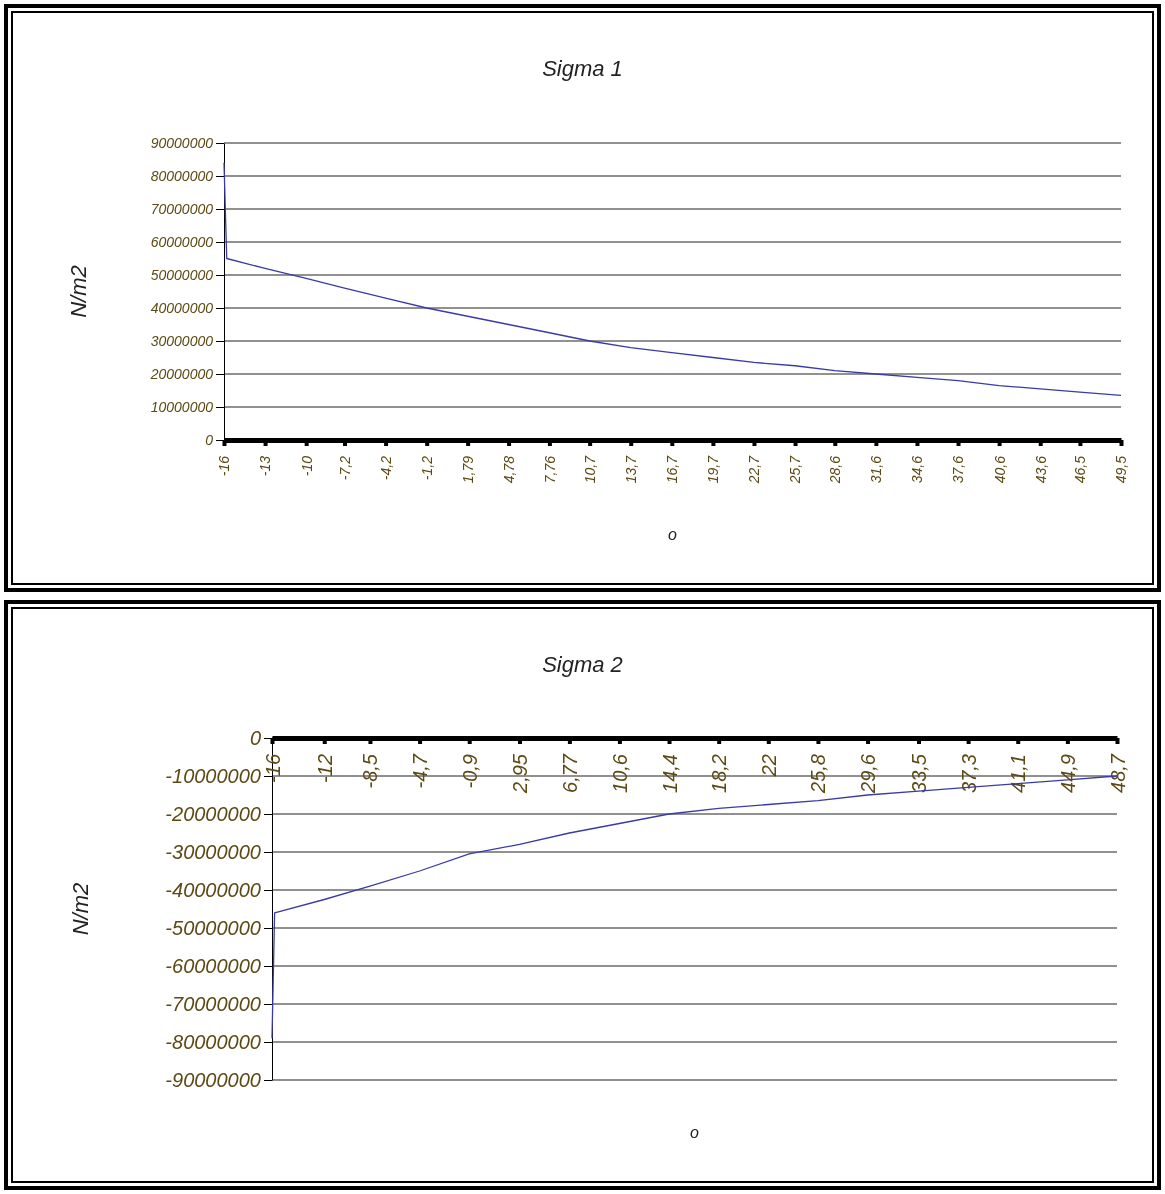 The width and height of the screenshot is (1165, 1194). I want to click on x-tick-label: 10,6, so click(619, 773).